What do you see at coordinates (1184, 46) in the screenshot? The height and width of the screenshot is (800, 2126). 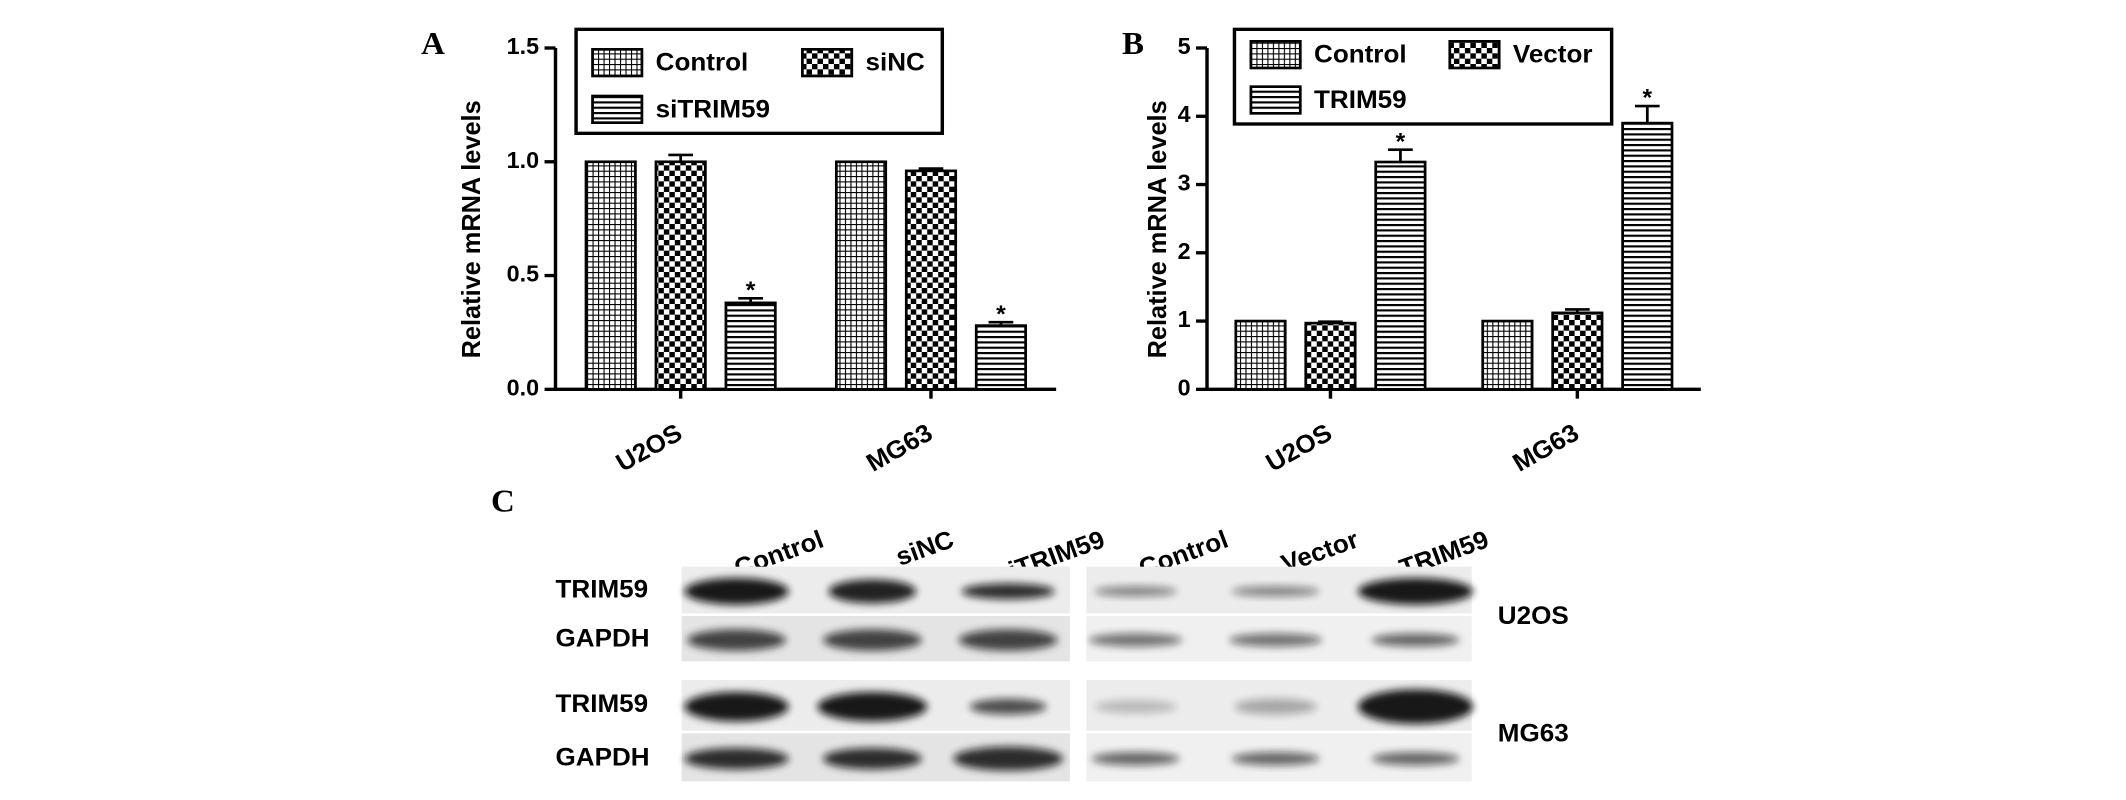 I see `y-tick-label: 5` at bounding box center [1184, 46].